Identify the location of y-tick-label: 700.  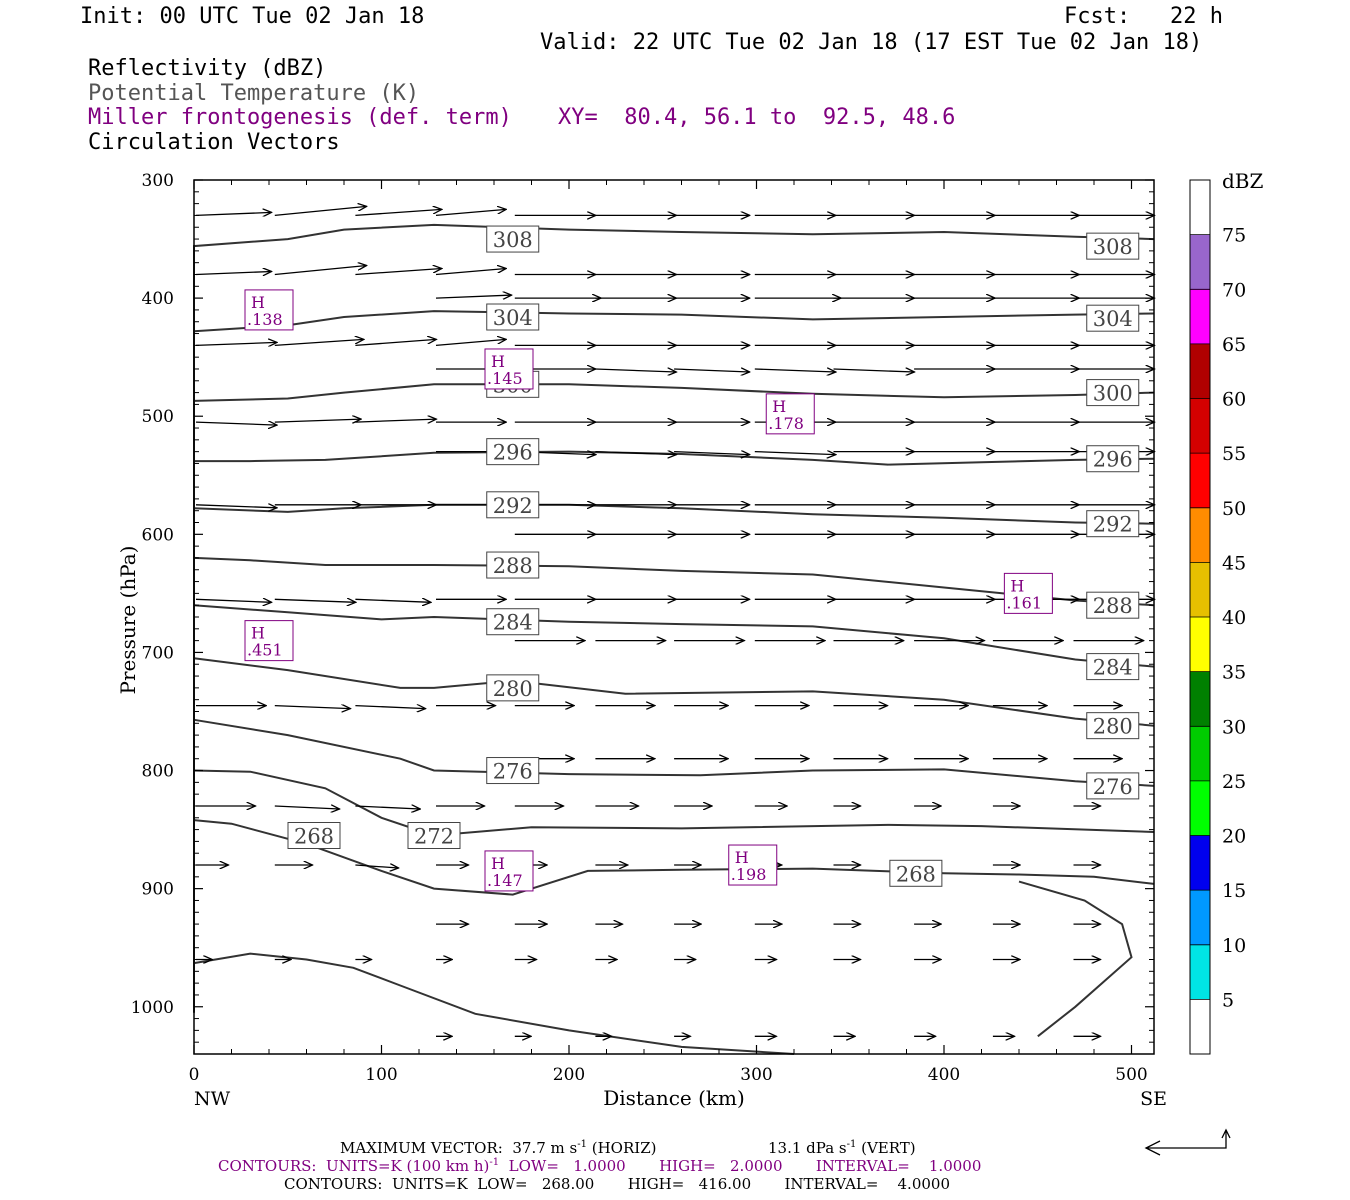
(158, 653).